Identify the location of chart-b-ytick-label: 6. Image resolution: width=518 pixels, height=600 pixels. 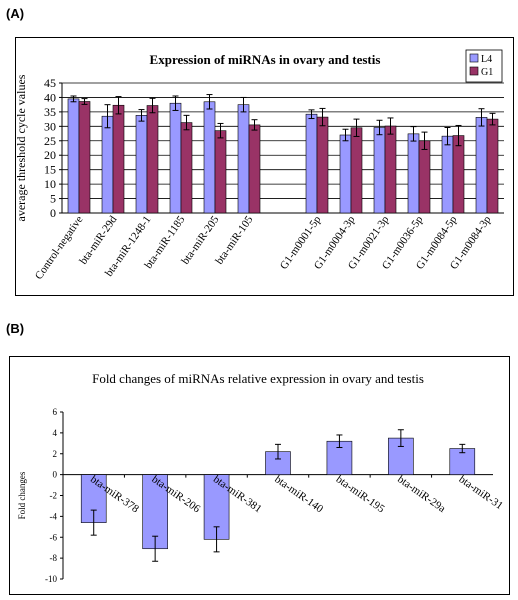
(55, 412).